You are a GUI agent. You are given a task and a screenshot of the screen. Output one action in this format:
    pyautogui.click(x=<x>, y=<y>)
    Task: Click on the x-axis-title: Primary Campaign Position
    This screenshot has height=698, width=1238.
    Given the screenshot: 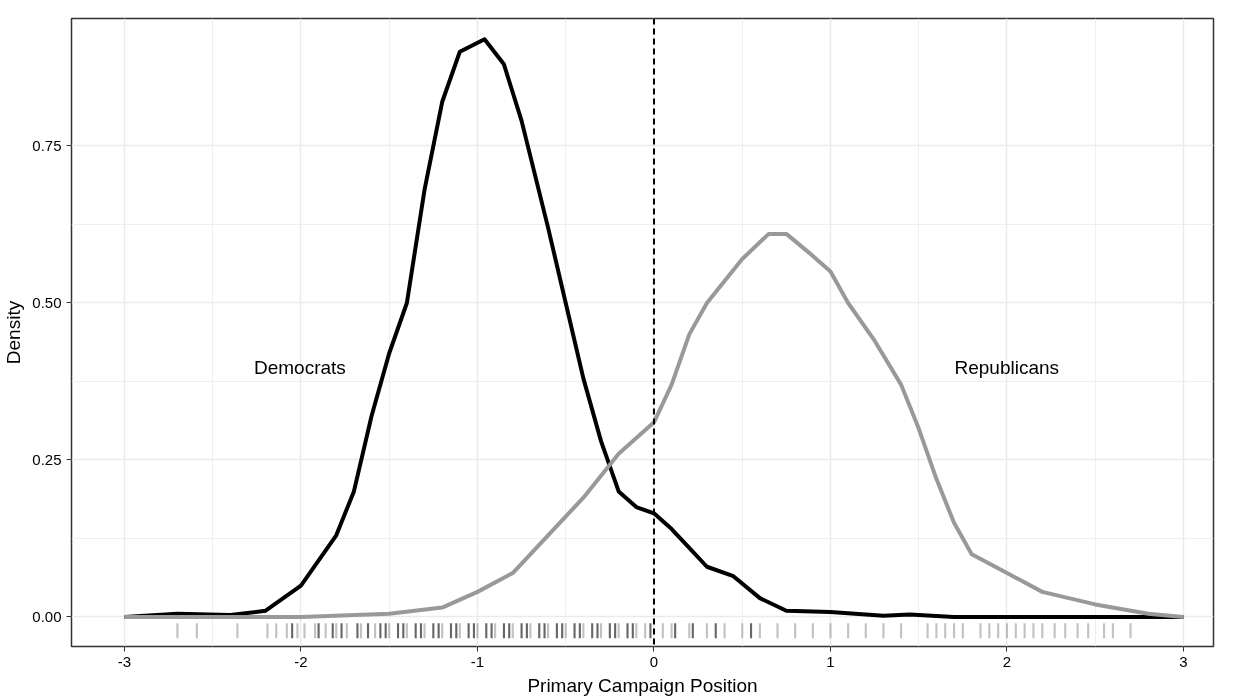 What is the action you would take?
    pyautogui.click(x=642, y=685)
    